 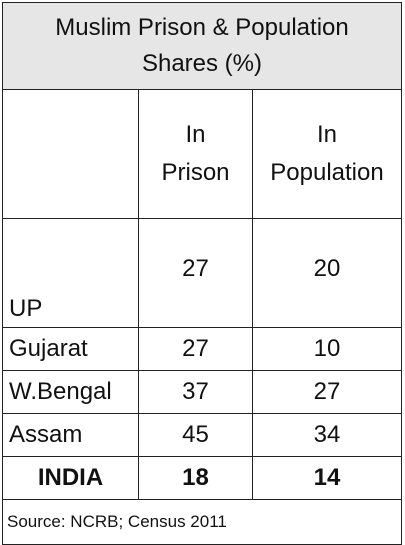 What do you see at coordinates (70, 392) in the screenshot?
I see `row-label: W.Bengal` at bounding box center [70, 392].